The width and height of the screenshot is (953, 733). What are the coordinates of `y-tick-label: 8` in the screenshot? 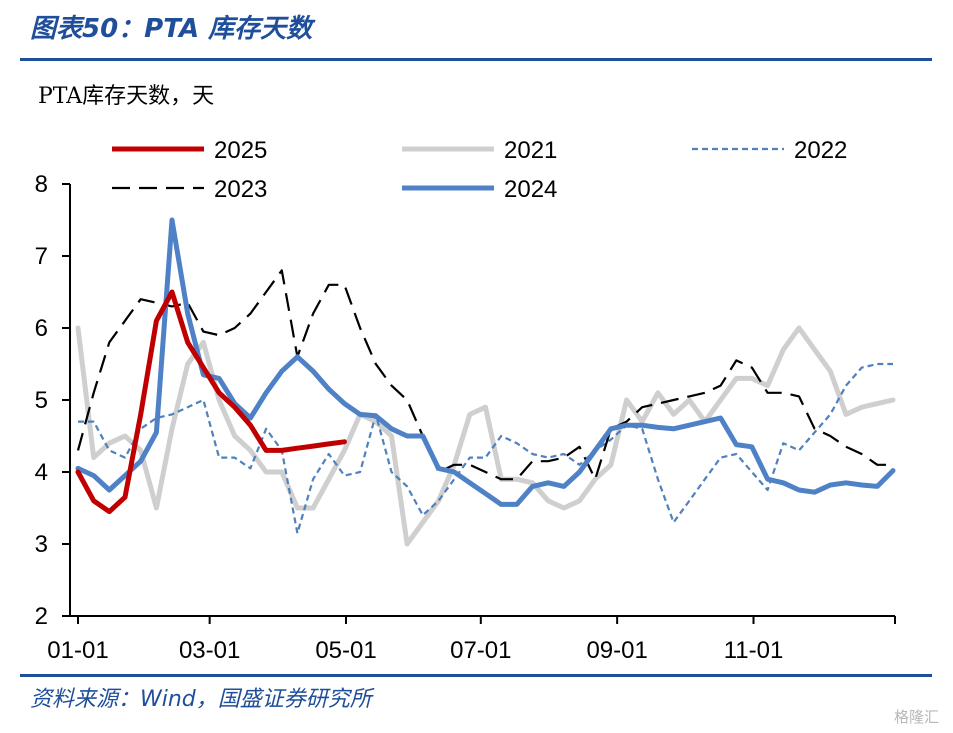 It's located at (41, 184).